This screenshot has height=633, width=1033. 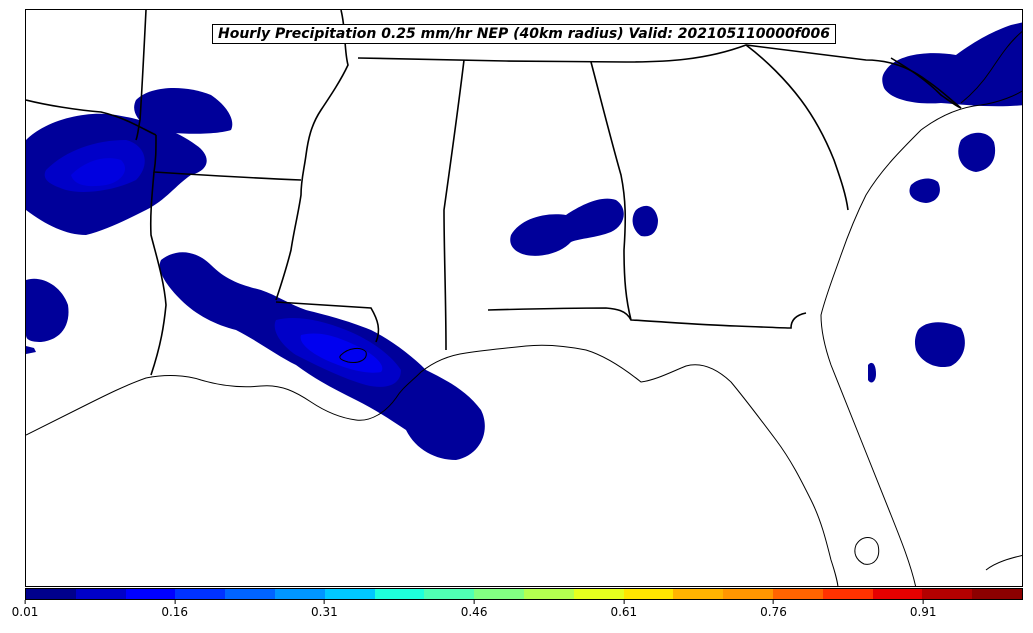 I want to click on colorbar-tick-label: 0.16, so click(x=175, y=612).